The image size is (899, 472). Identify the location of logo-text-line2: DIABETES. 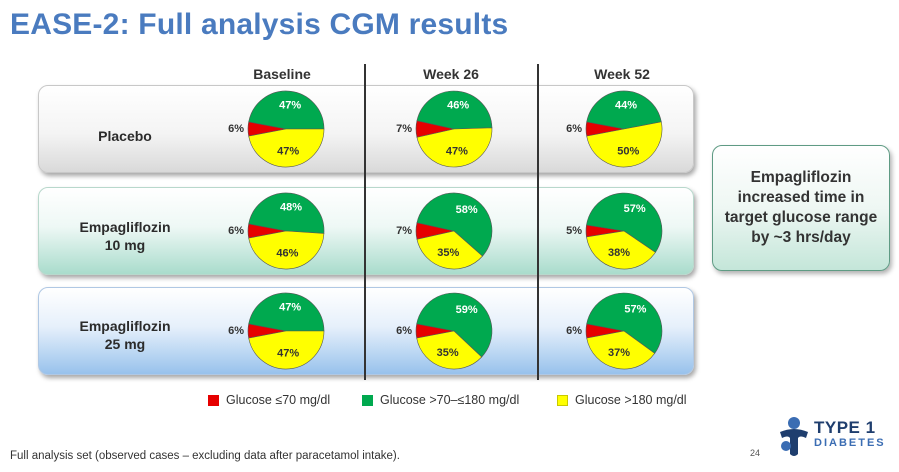
(850, 443).